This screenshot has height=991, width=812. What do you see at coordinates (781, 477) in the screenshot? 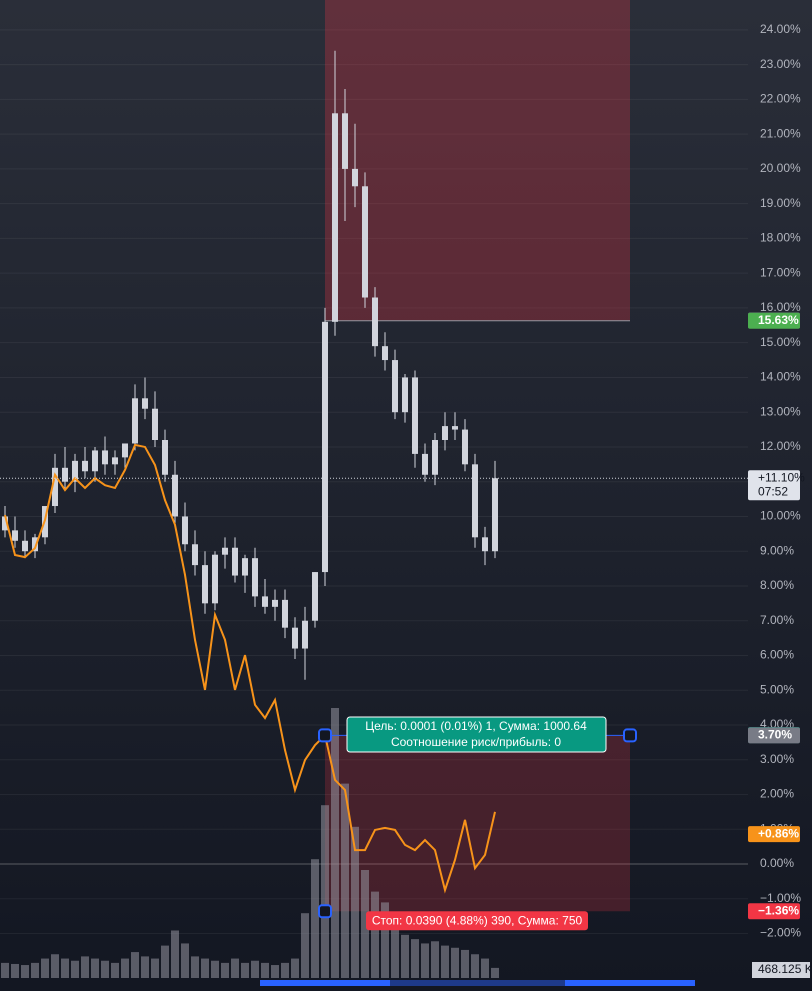
I see `current-price-label: +11.10%` at bounding box center [781, 477].